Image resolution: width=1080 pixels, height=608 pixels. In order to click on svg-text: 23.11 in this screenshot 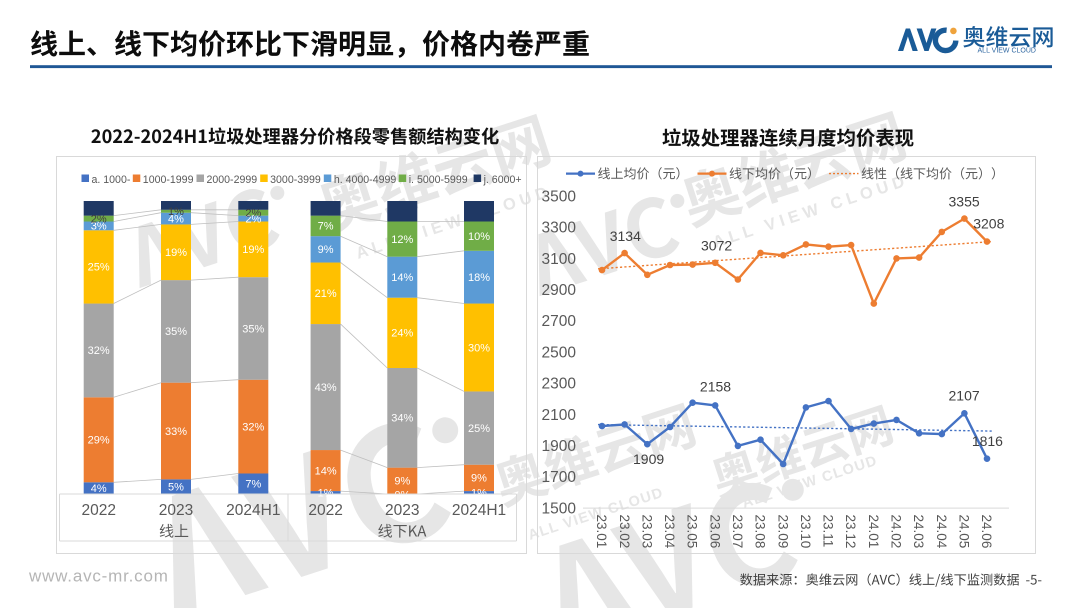, I will do `click(828, 531)`.